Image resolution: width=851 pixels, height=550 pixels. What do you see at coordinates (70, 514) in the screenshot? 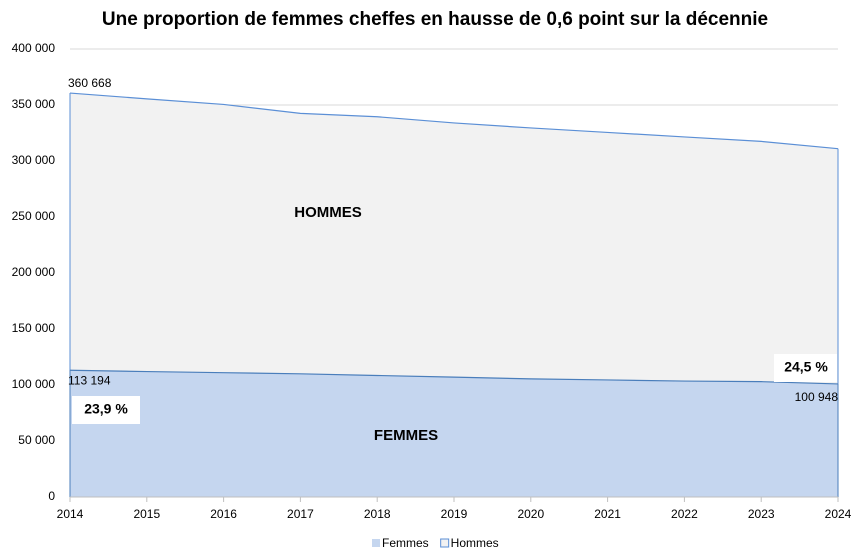
I see `x-tick-label: 2014` at bounding box center [70, 514].